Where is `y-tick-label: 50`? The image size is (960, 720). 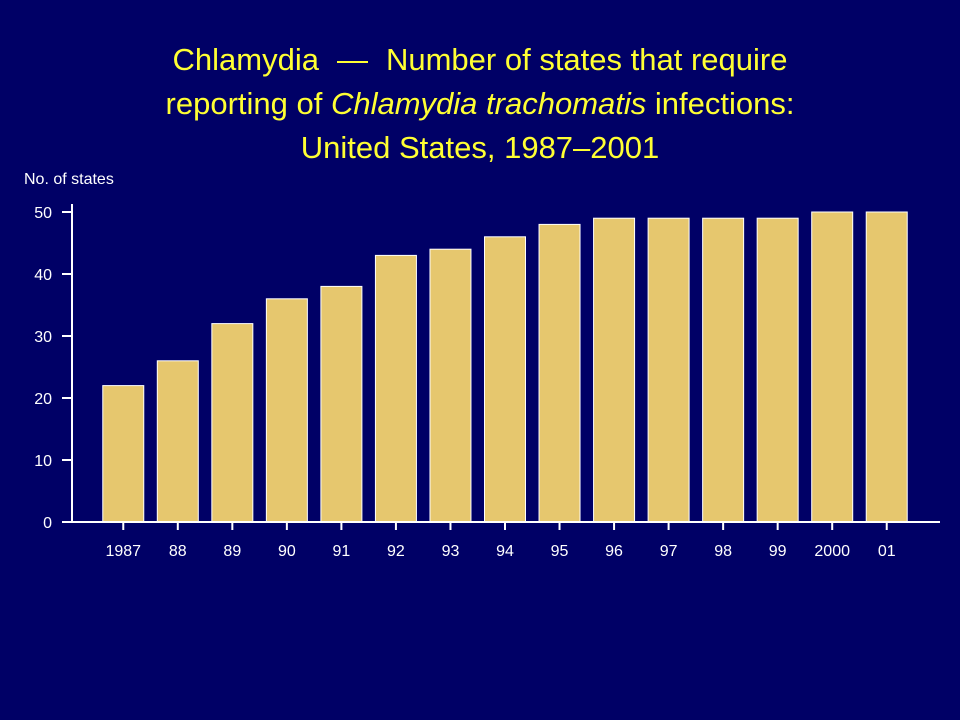
y-tick-label: 50 is located at coordinates (43, 213).